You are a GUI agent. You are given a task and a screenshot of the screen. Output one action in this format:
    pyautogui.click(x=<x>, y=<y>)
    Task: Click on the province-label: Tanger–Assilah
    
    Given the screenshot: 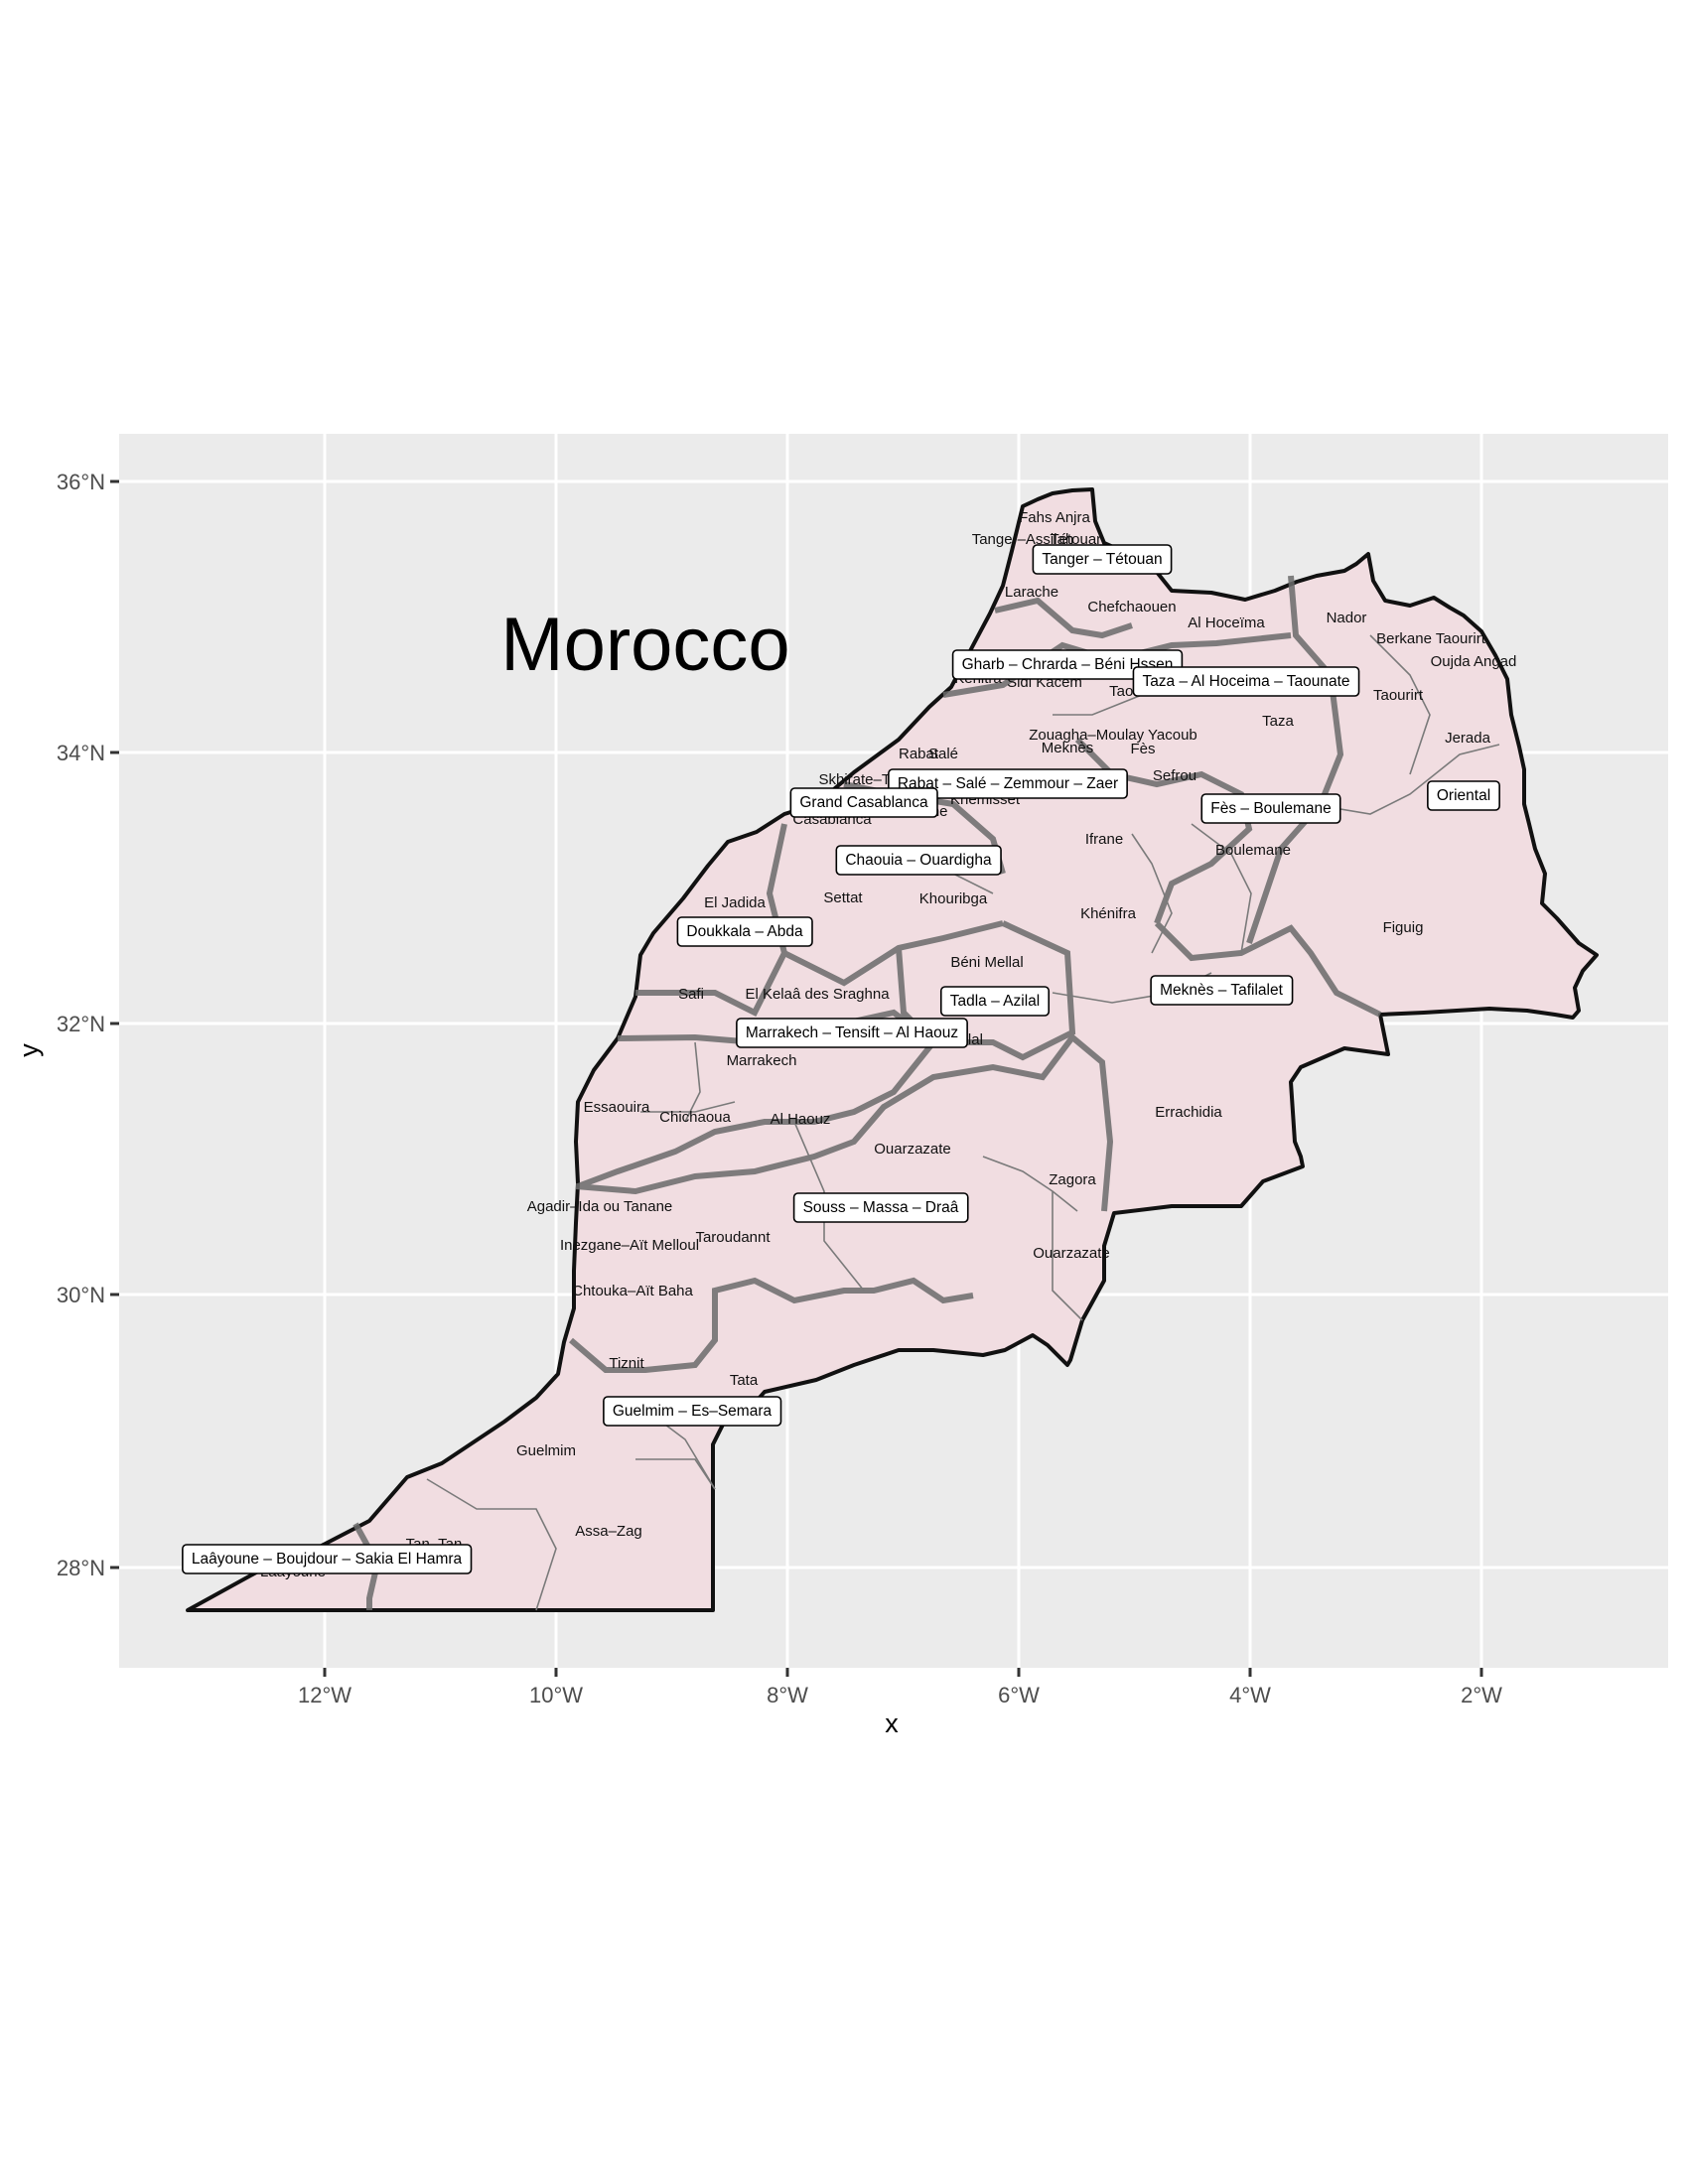 What is the action you would take?
    pyautogui.click(x=1023, y=539)
    